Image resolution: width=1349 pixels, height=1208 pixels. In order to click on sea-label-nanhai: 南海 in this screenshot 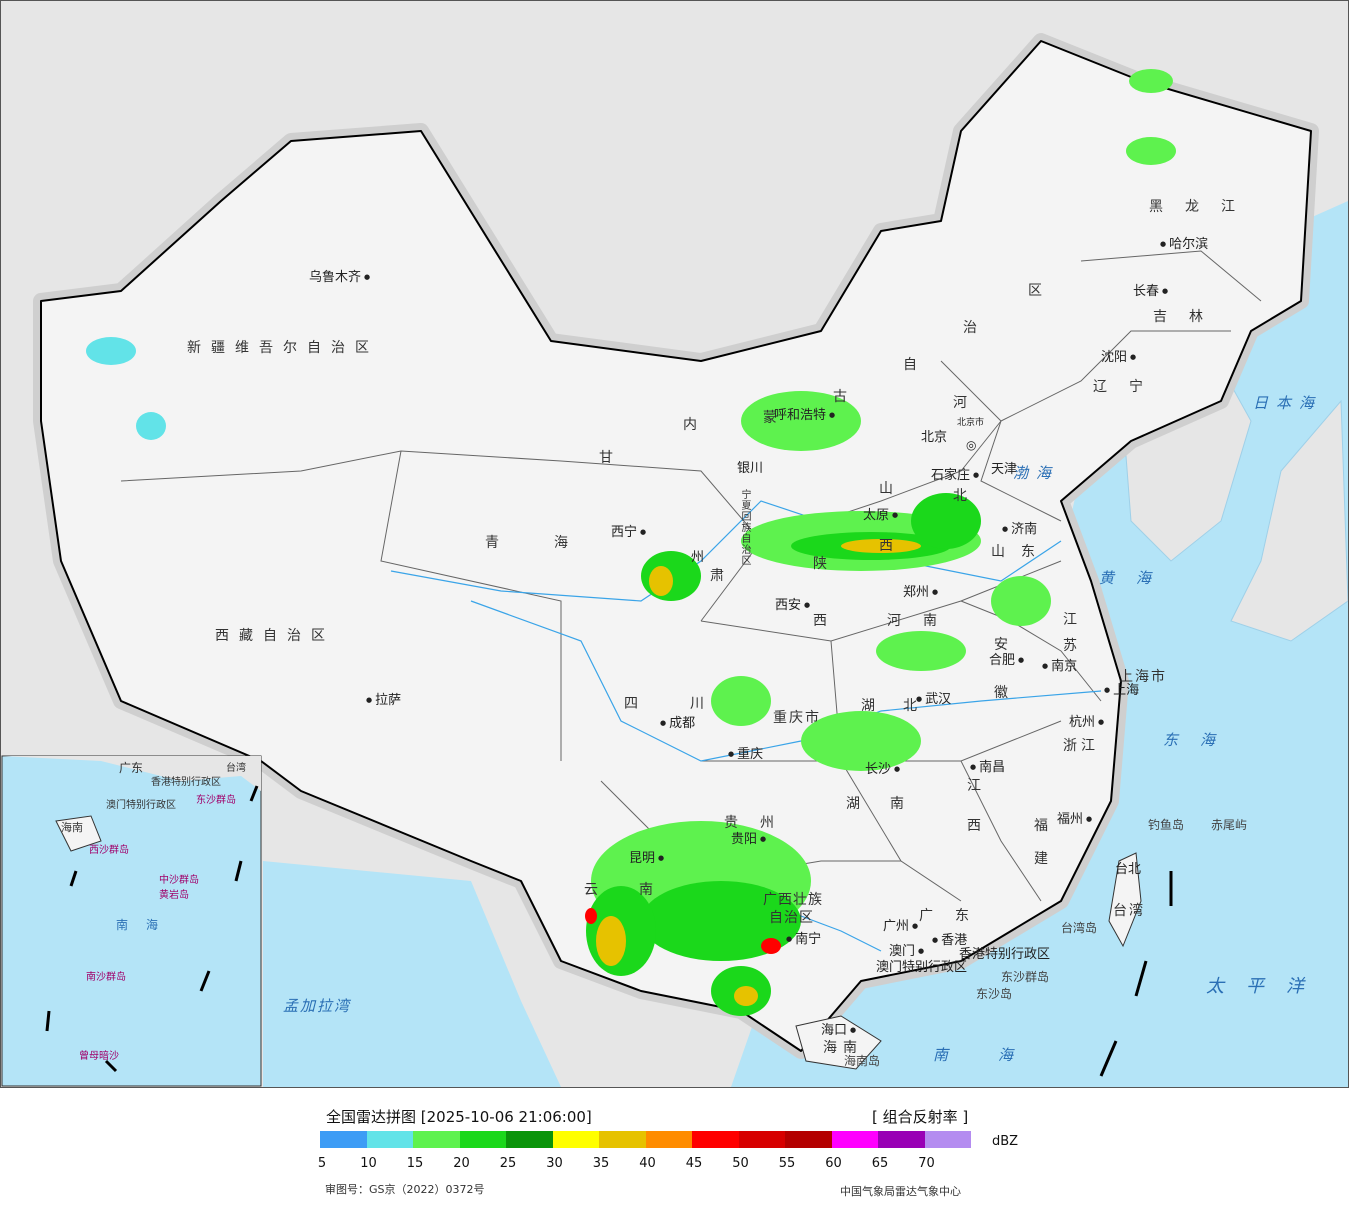, I will do `click(998, 1055)`.